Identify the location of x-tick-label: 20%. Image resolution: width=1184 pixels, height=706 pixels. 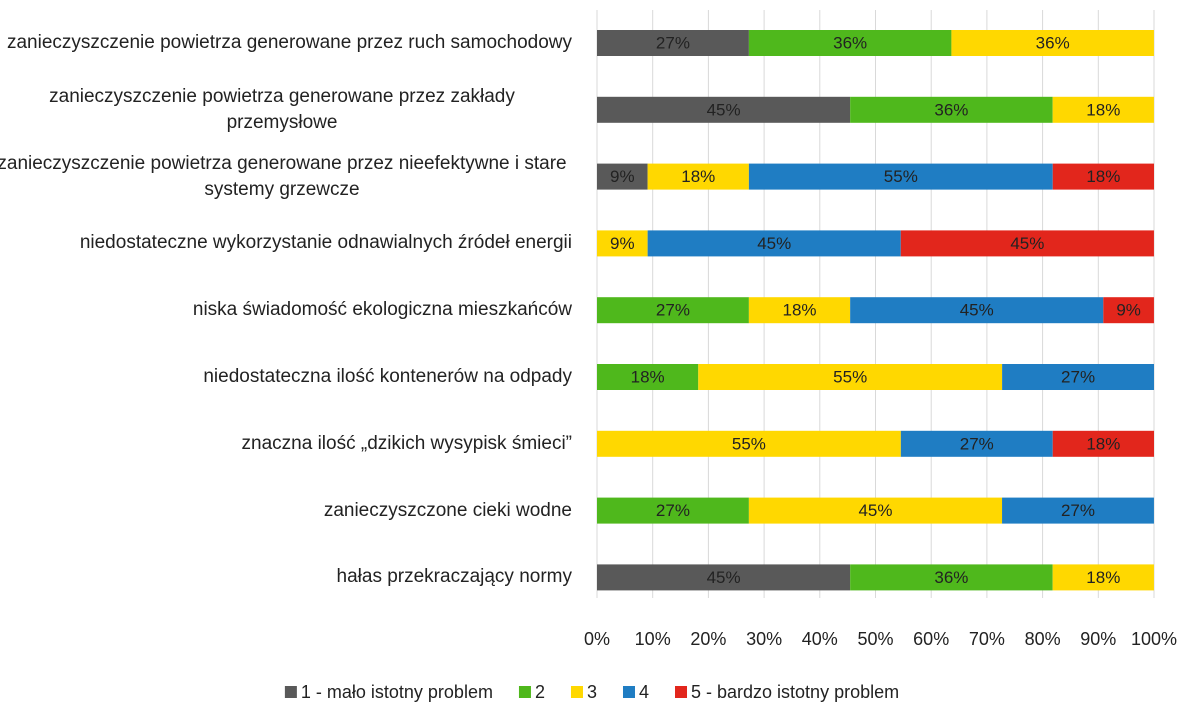
(708, 639).